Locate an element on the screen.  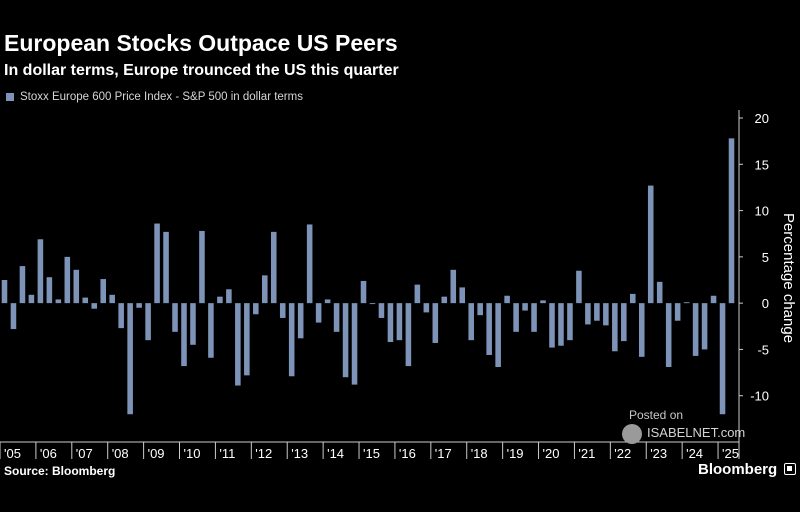
globe-icon is located at coordinates (632, 434).